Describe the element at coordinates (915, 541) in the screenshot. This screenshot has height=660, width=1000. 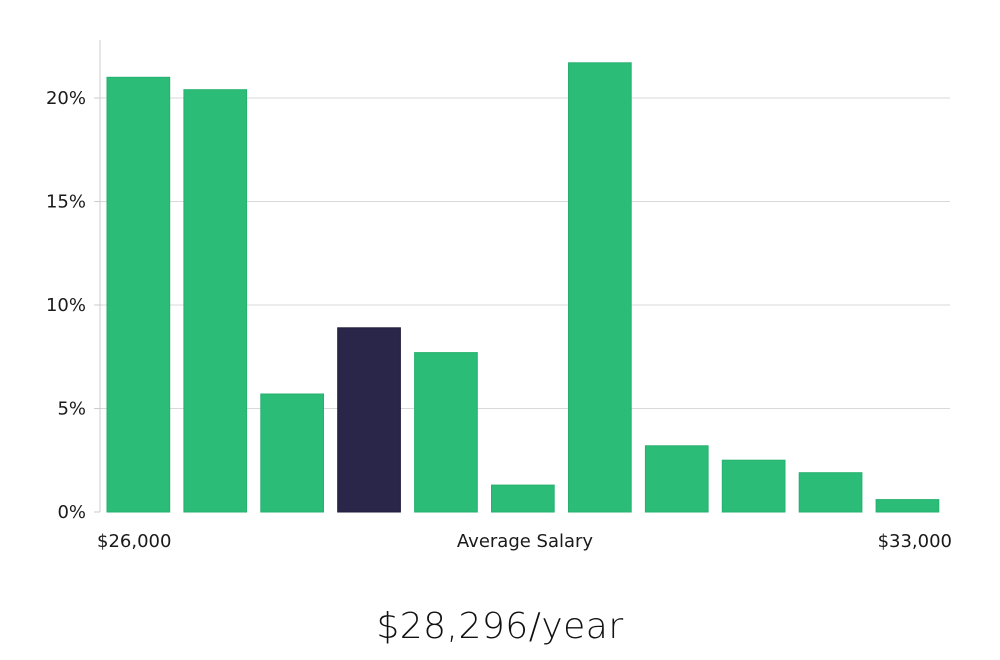
I see `x-tick-label-right: $33,000` at that location.